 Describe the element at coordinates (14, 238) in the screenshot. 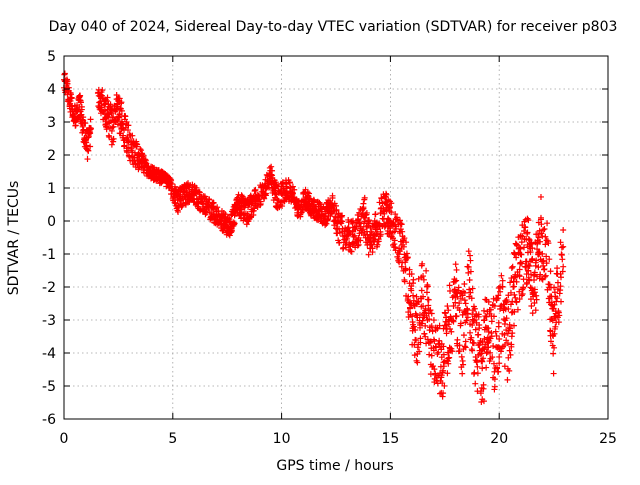

I see `y-axis-label: SDTVAR / TECUs` at that location.